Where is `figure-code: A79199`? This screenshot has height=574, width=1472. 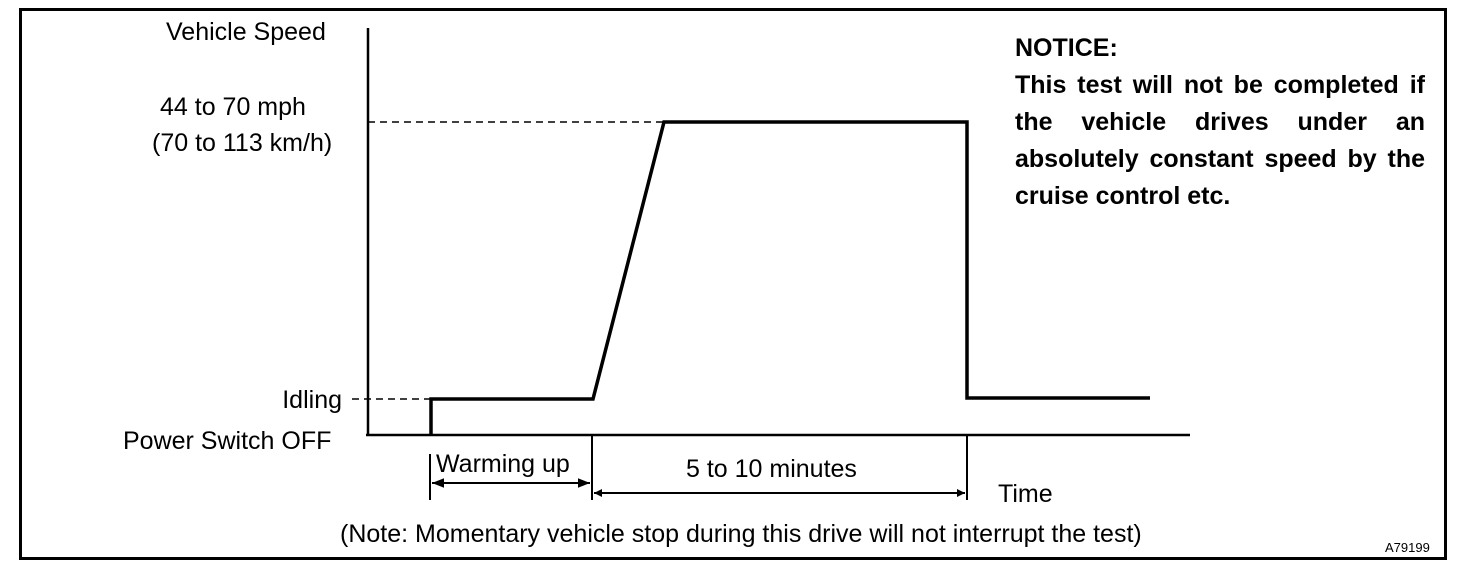
figure-code: A79199 is located at coordinates (1407, 547).